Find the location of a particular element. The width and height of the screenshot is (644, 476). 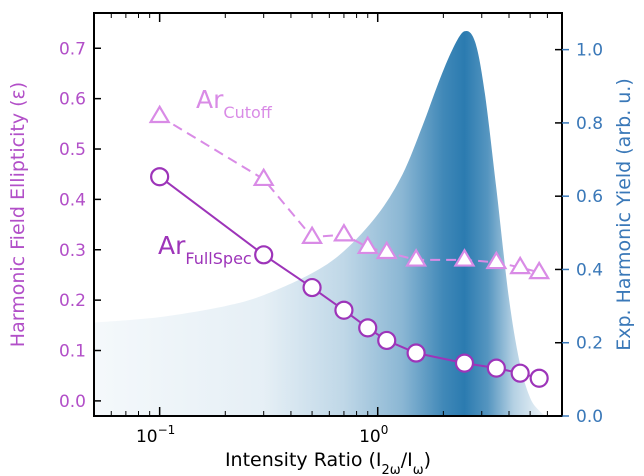

y-right-tick-label: 0.0 is located at coordinates (589, 417).